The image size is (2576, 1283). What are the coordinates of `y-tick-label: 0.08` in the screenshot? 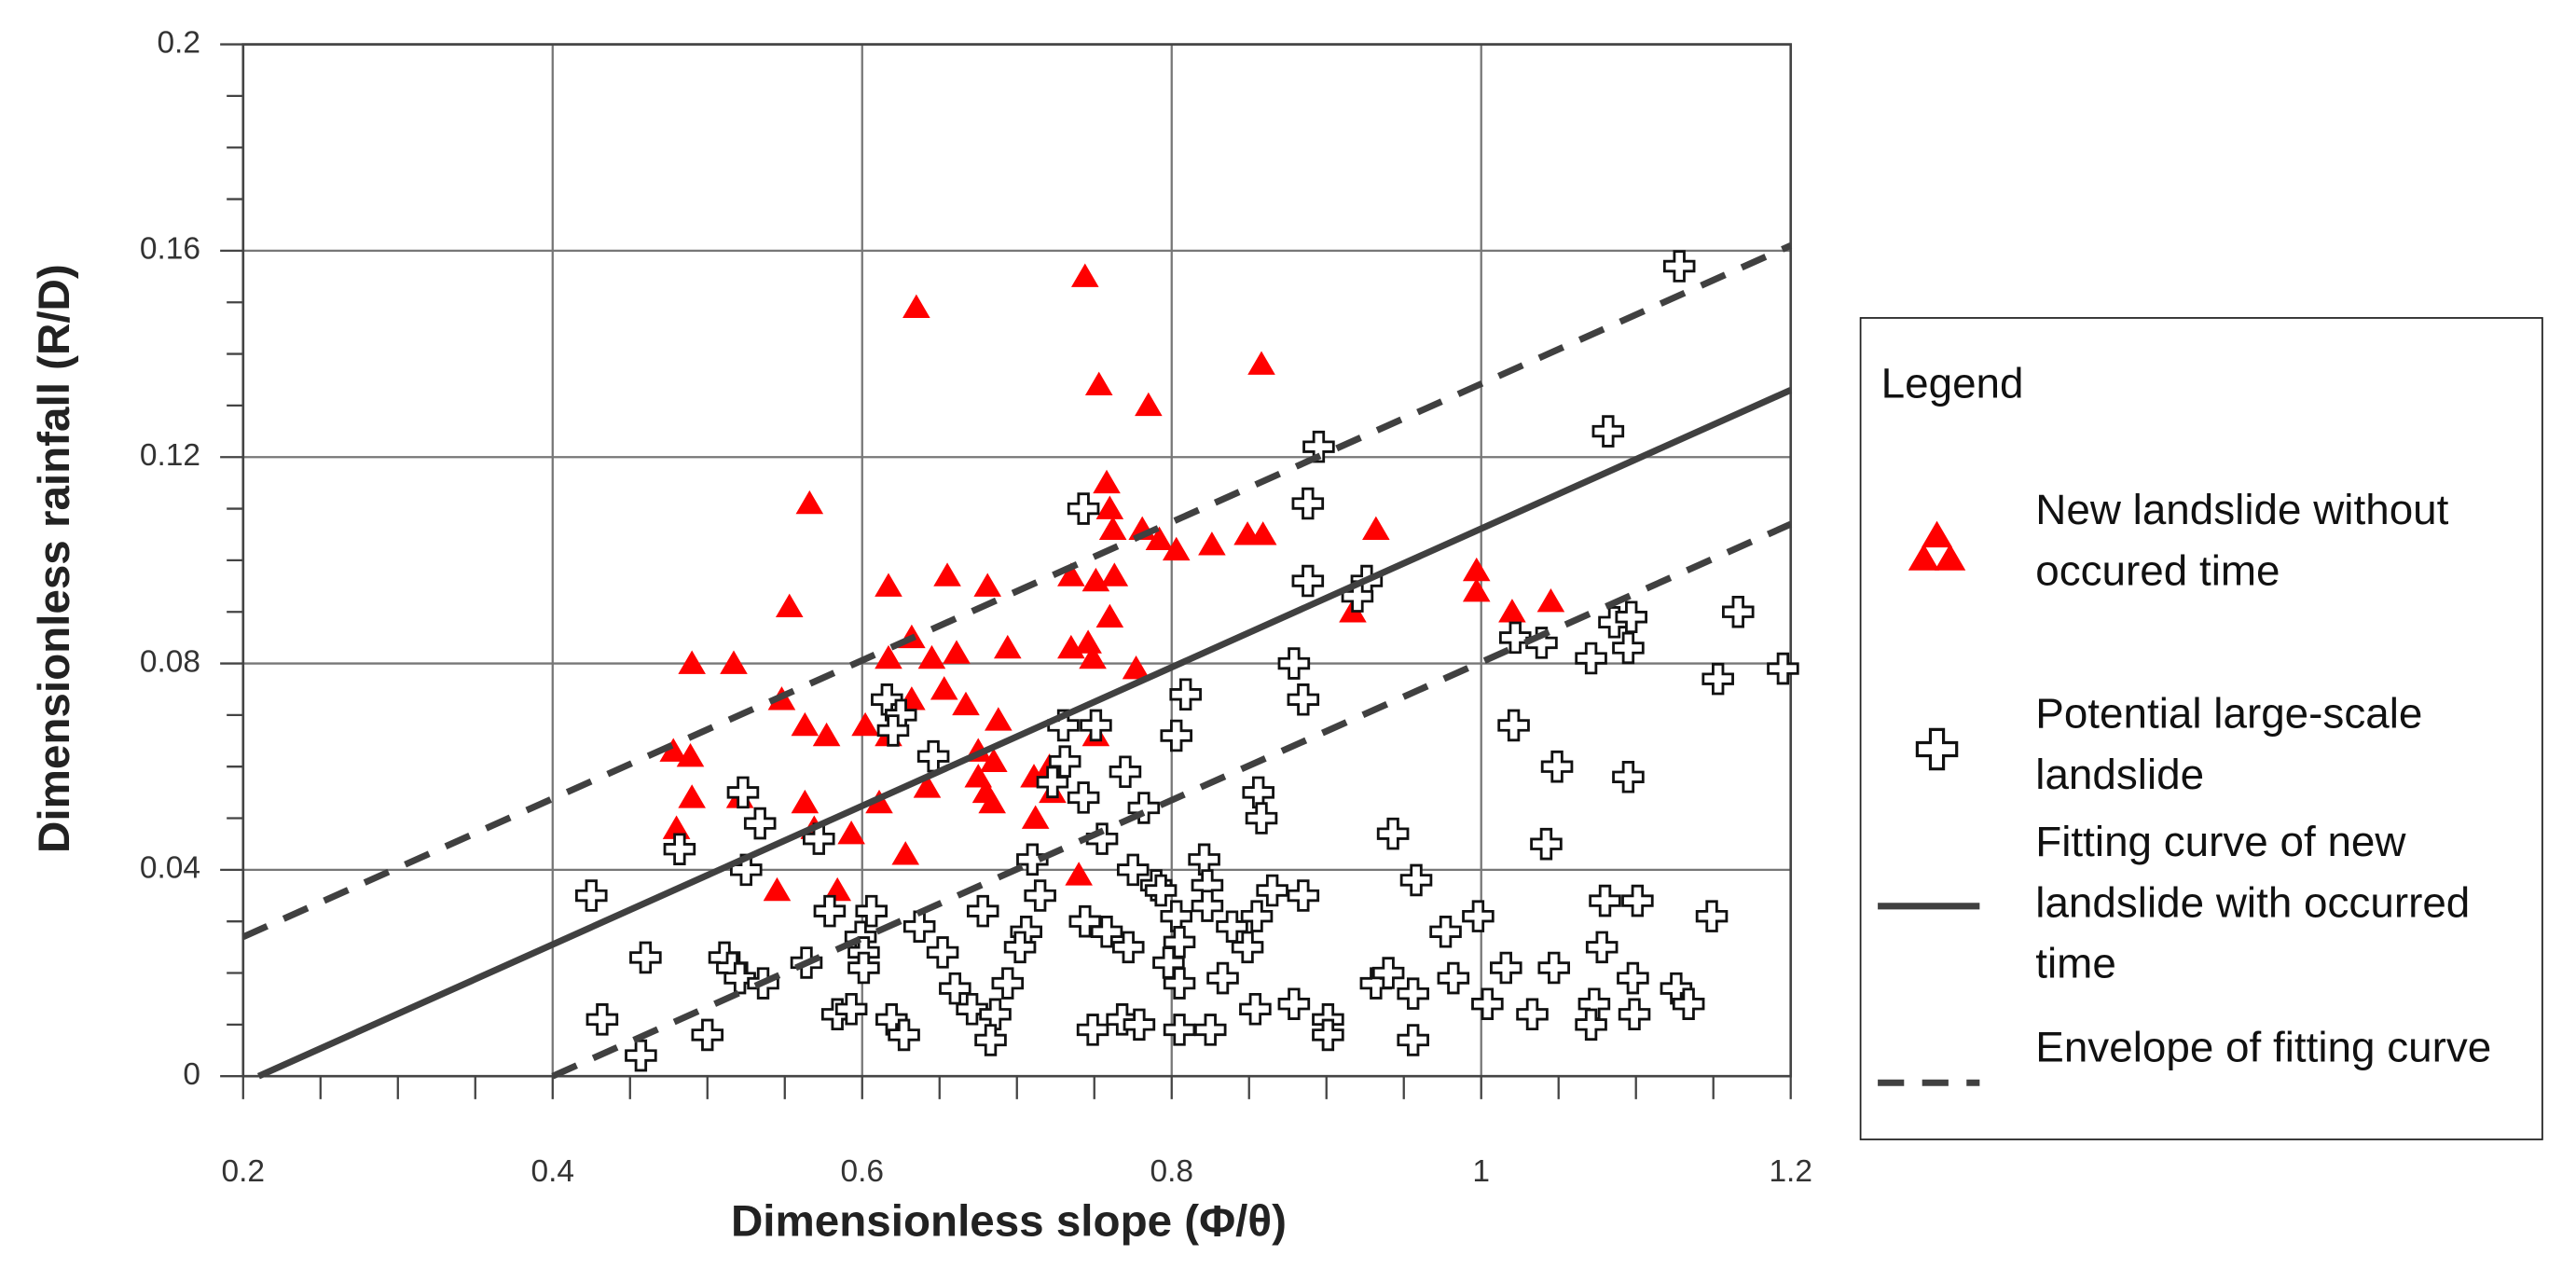 It's located at (170, 661).